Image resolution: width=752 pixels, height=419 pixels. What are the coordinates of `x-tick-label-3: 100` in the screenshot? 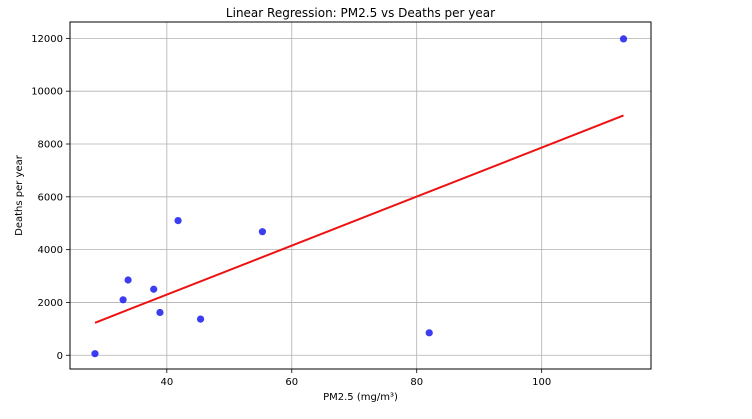 It's located at (541, 382).